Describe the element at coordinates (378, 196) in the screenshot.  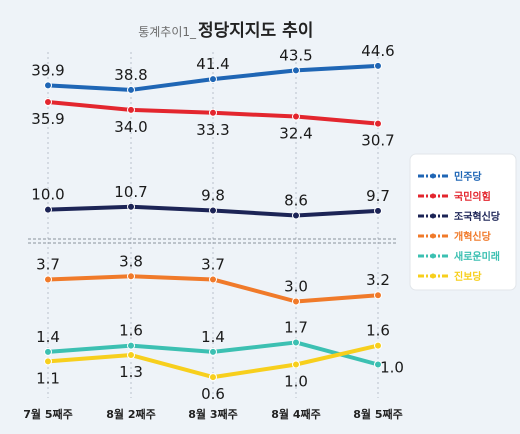
I see `data-label-조국혁신당-5: 9.7` at that location.